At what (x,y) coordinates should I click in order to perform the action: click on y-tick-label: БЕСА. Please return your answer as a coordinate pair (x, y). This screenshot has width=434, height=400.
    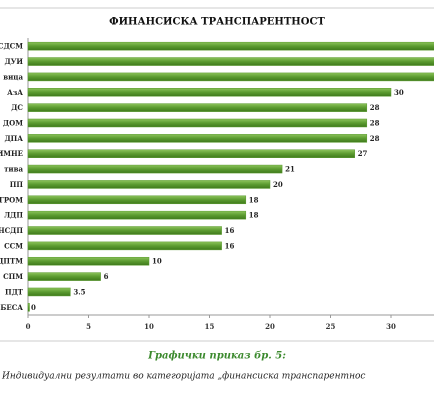
    Looking at the image, I should click on (11, 307).